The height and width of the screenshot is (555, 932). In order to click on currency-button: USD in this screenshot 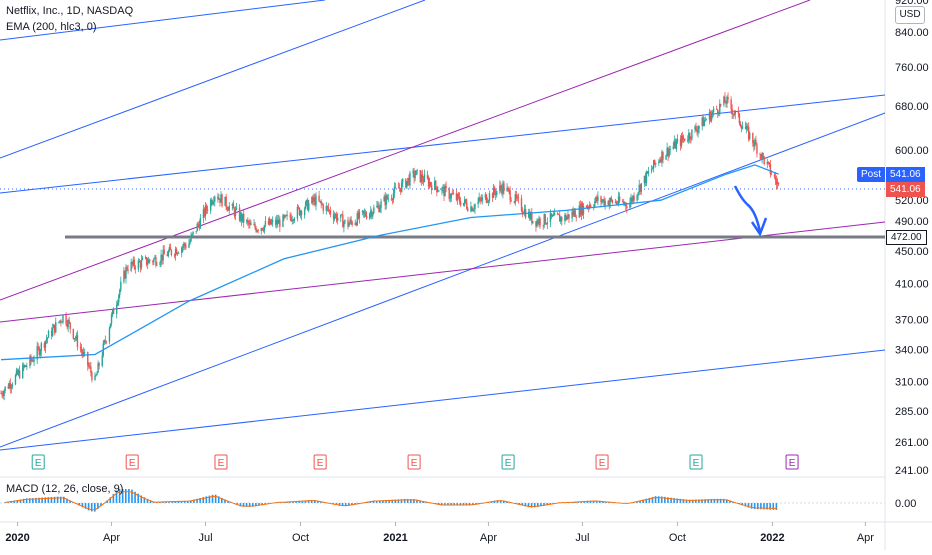, I will do `click(910, 15)`.